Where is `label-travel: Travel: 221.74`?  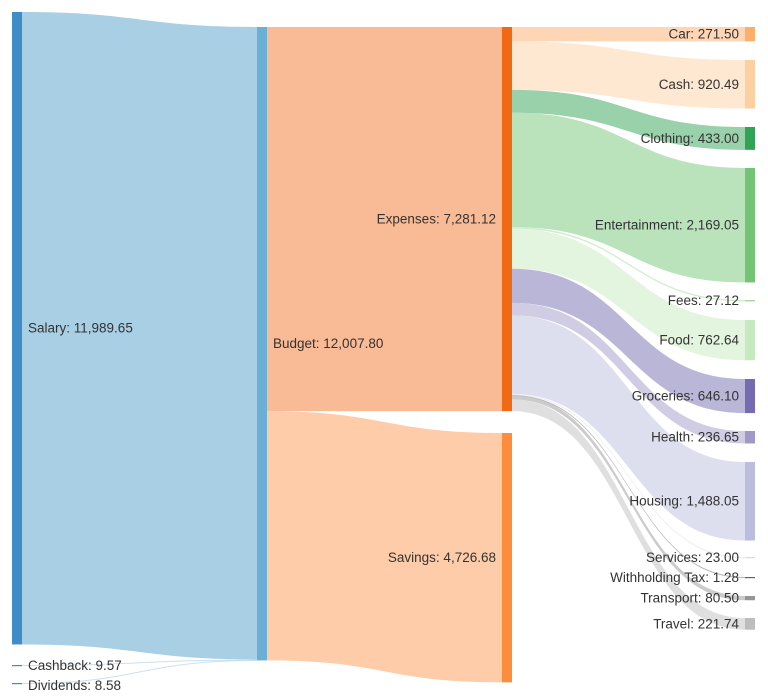 label-travel: Travel: 221.74 is located at coordinates (696, 623).